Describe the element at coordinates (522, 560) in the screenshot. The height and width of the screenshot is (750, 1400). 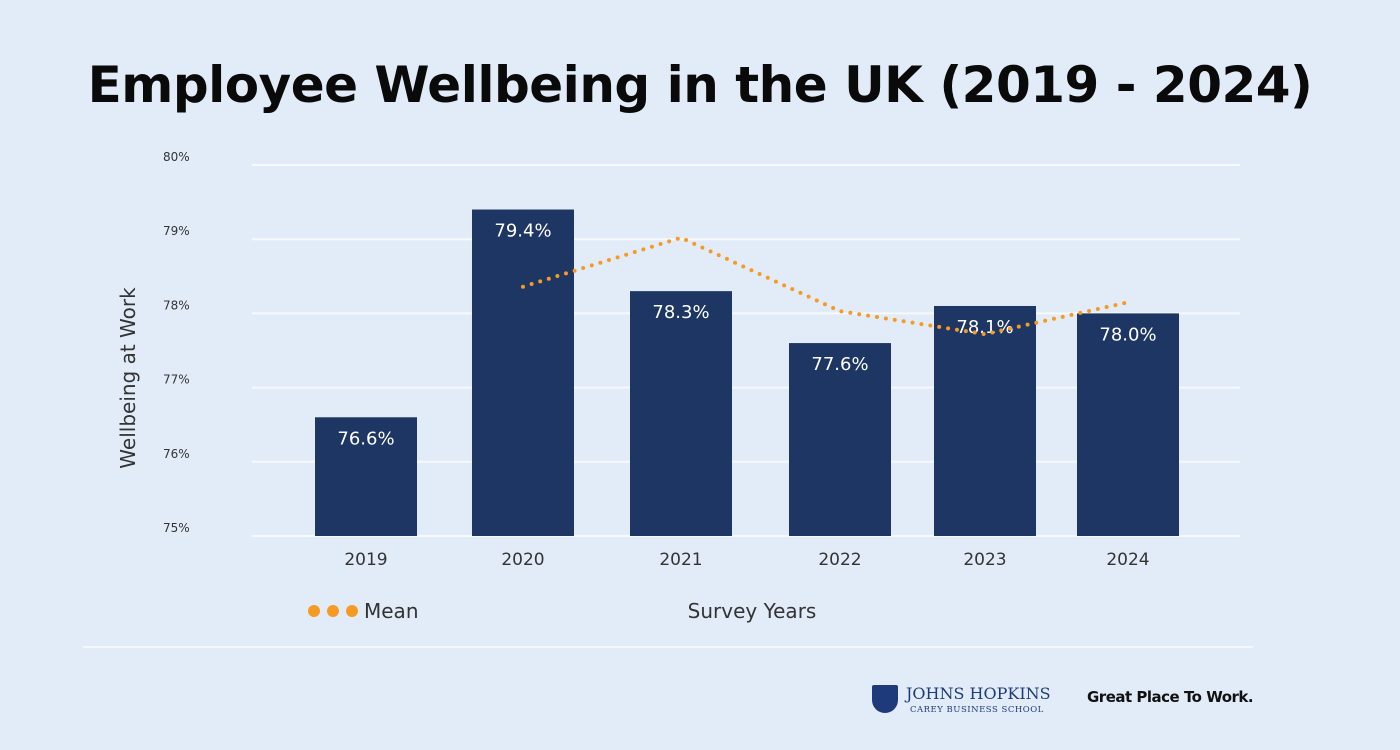
I see `x-tick-label: 2020` at that location.